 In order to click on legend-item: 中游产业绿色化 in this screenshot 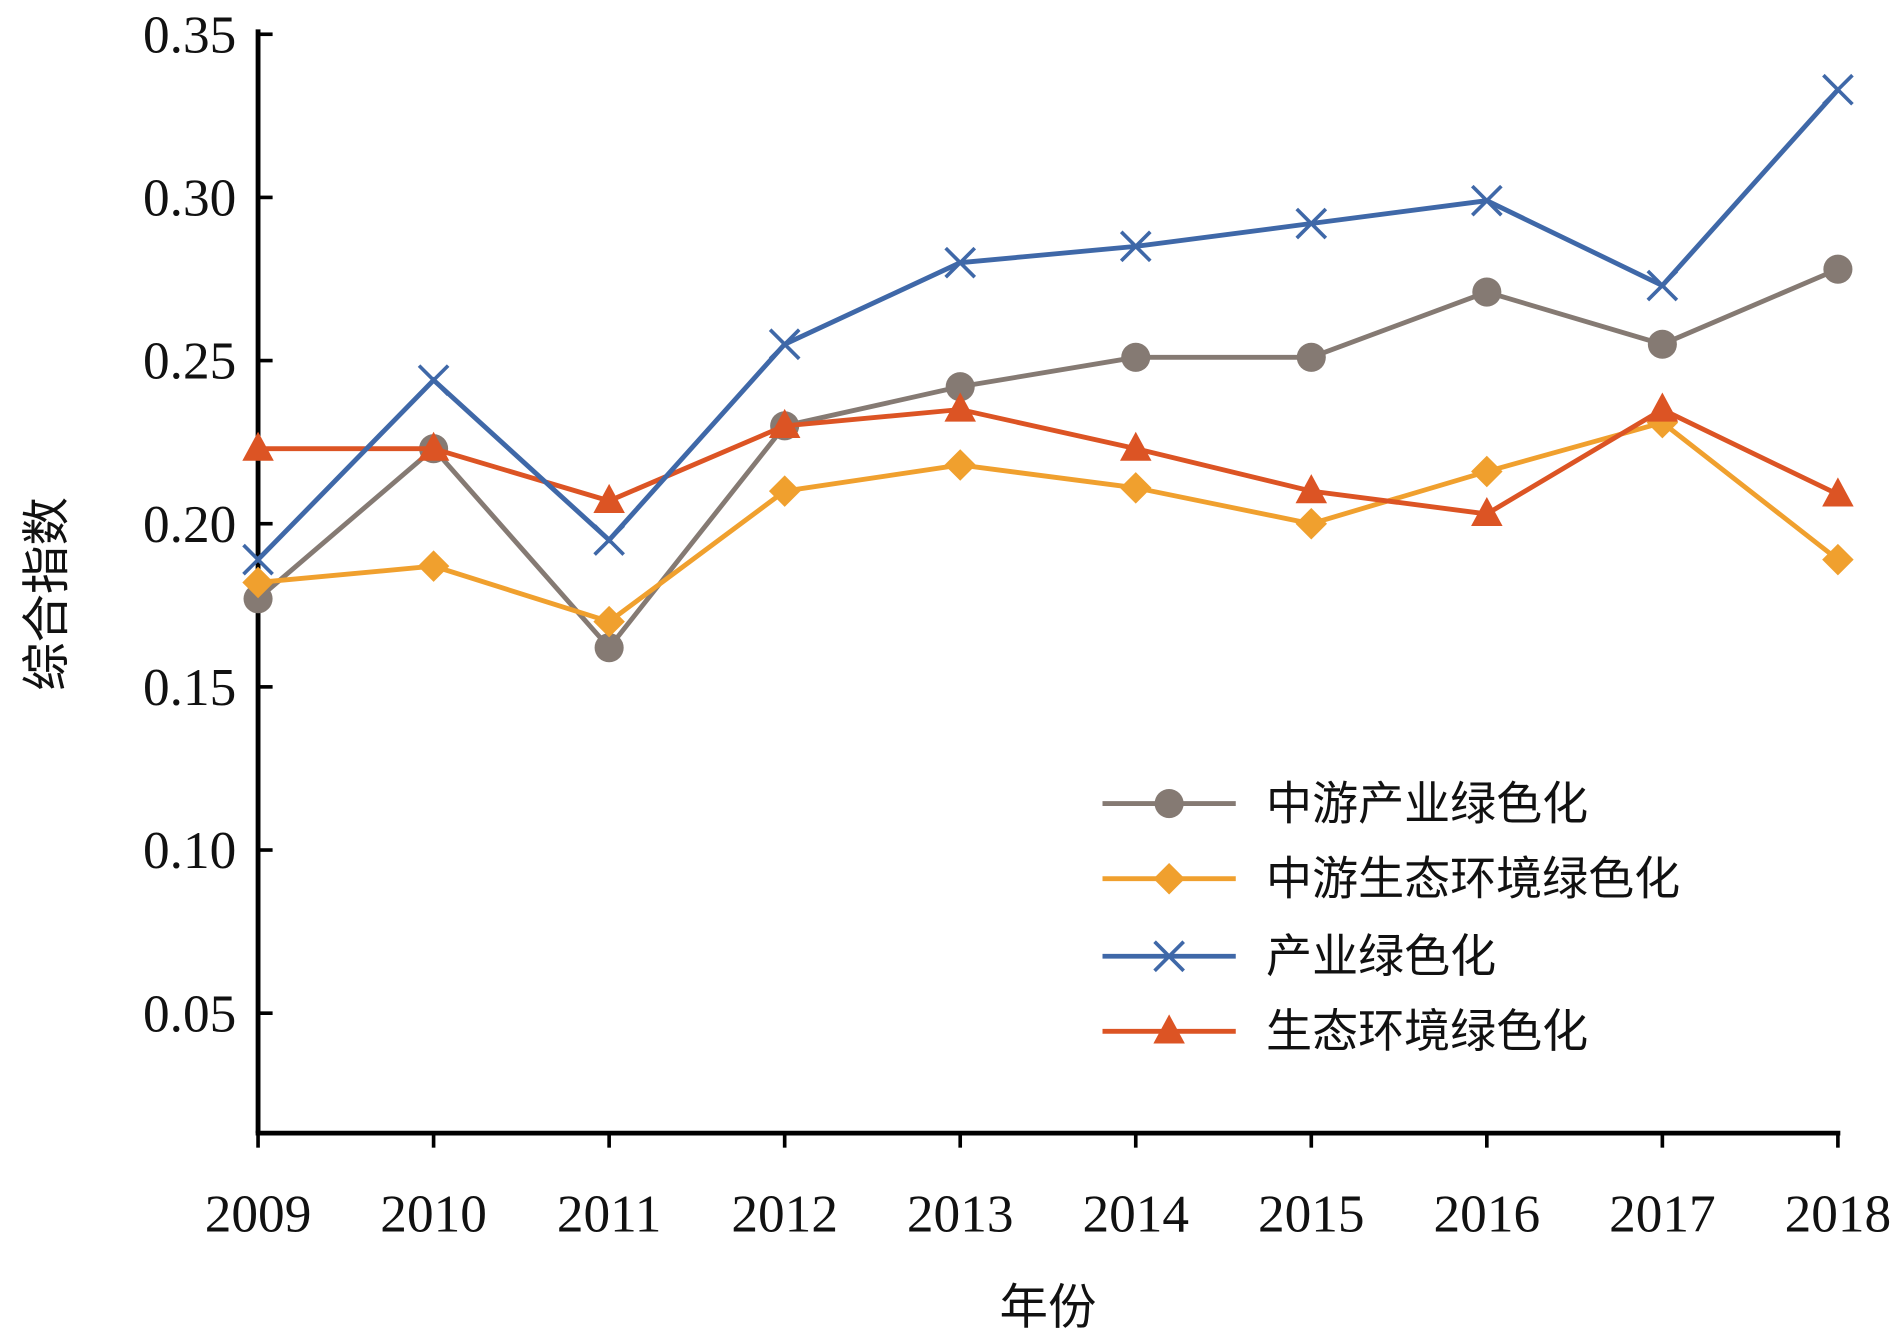, I will do `click(1345, 803)`.